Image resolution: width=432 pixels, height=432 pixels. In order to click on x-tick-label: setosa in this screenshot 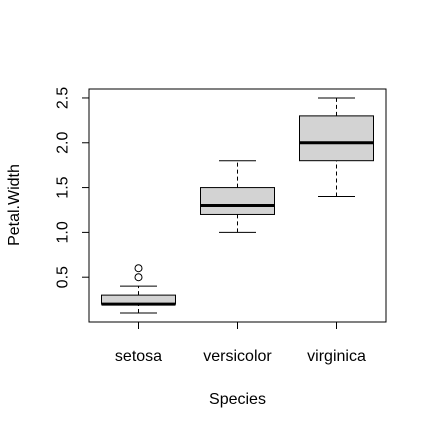, I will do `click(138, 356)`.